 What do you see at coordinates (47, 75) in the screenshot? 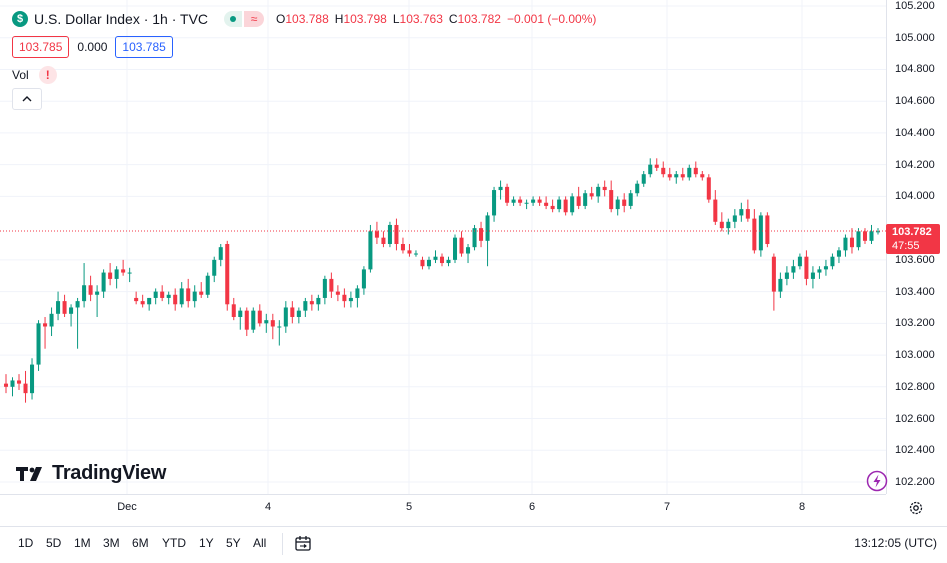
I see `warning-icon: !` at bounding box center [47, 75].